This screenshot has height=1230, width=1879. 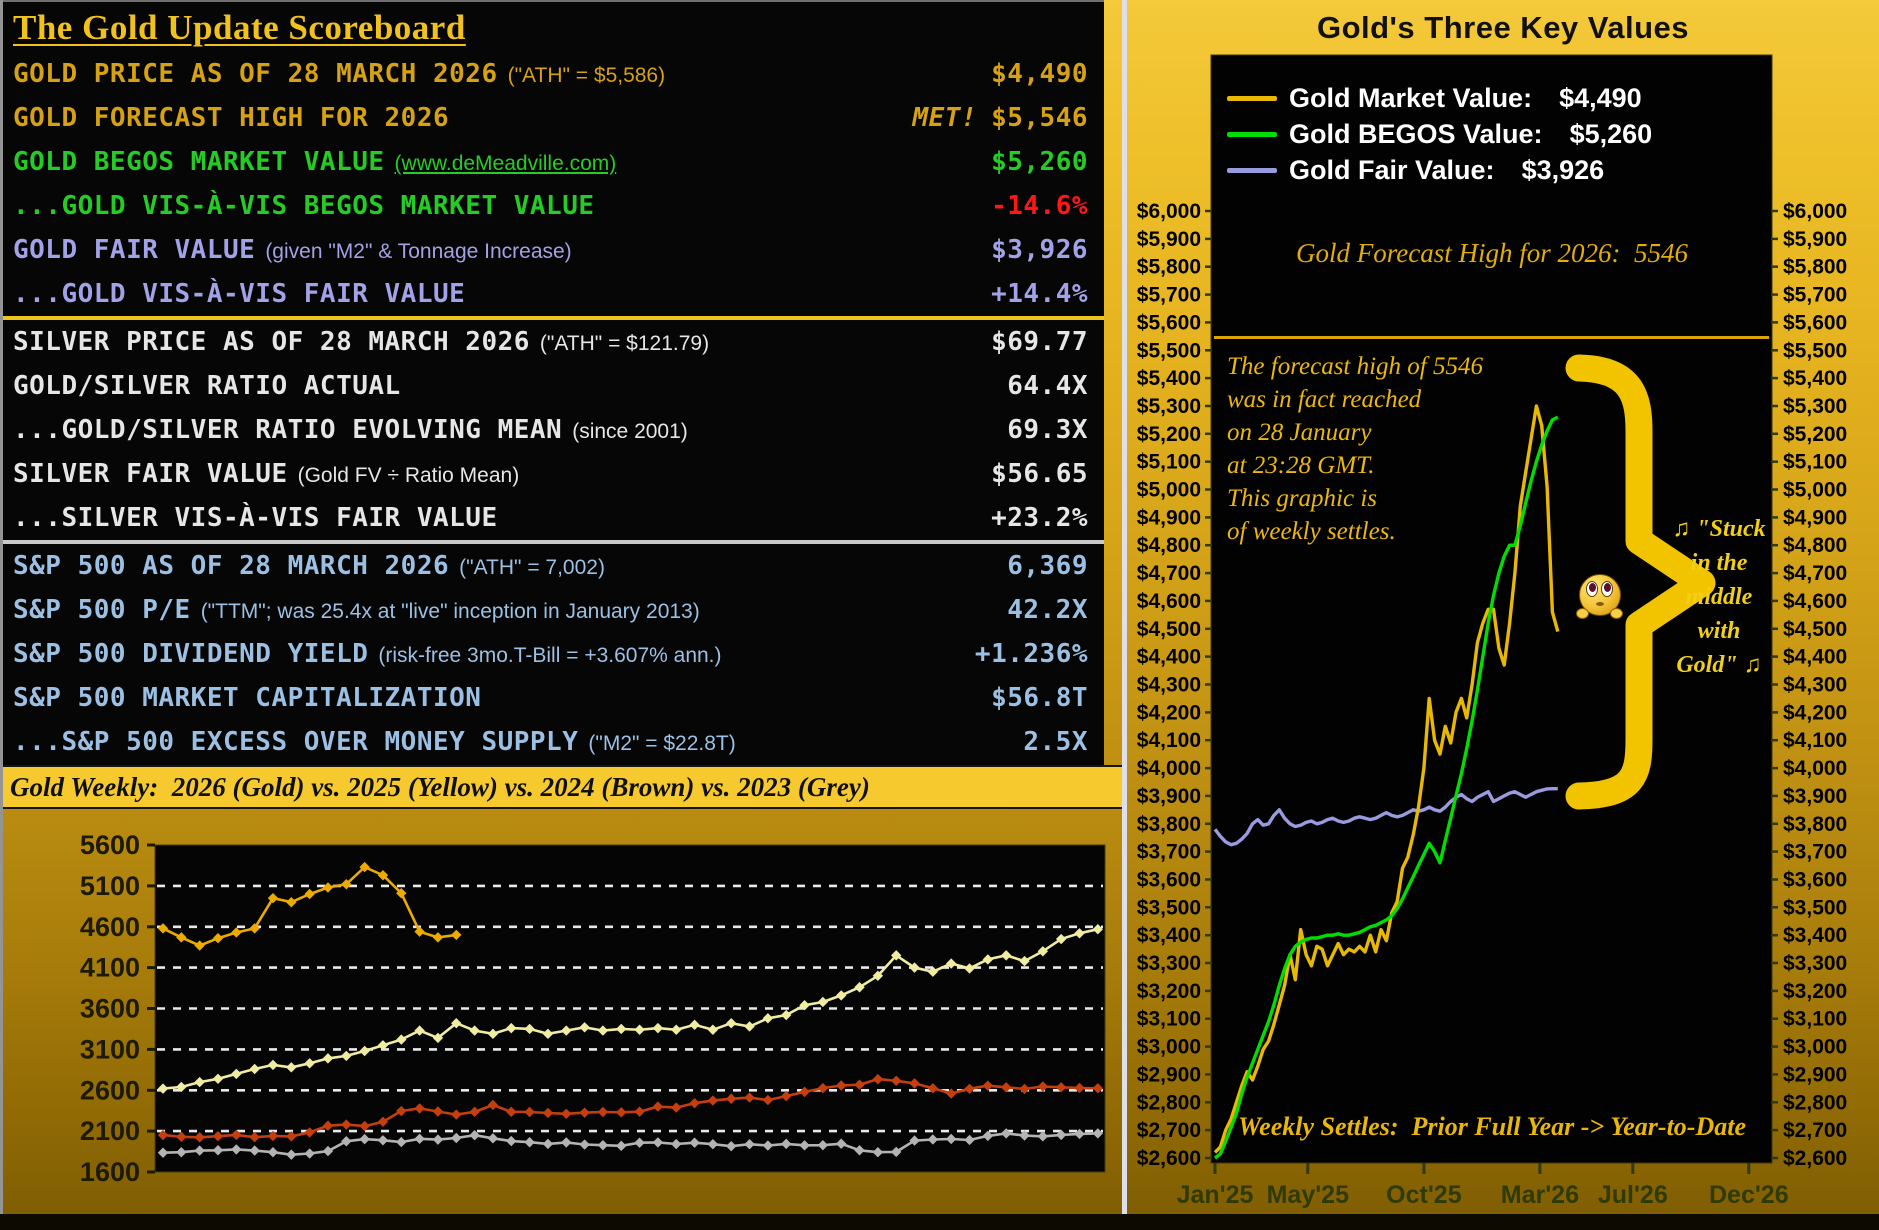 I want to click on annotation-line: was in fact reached, so click(x=1324, y=399).